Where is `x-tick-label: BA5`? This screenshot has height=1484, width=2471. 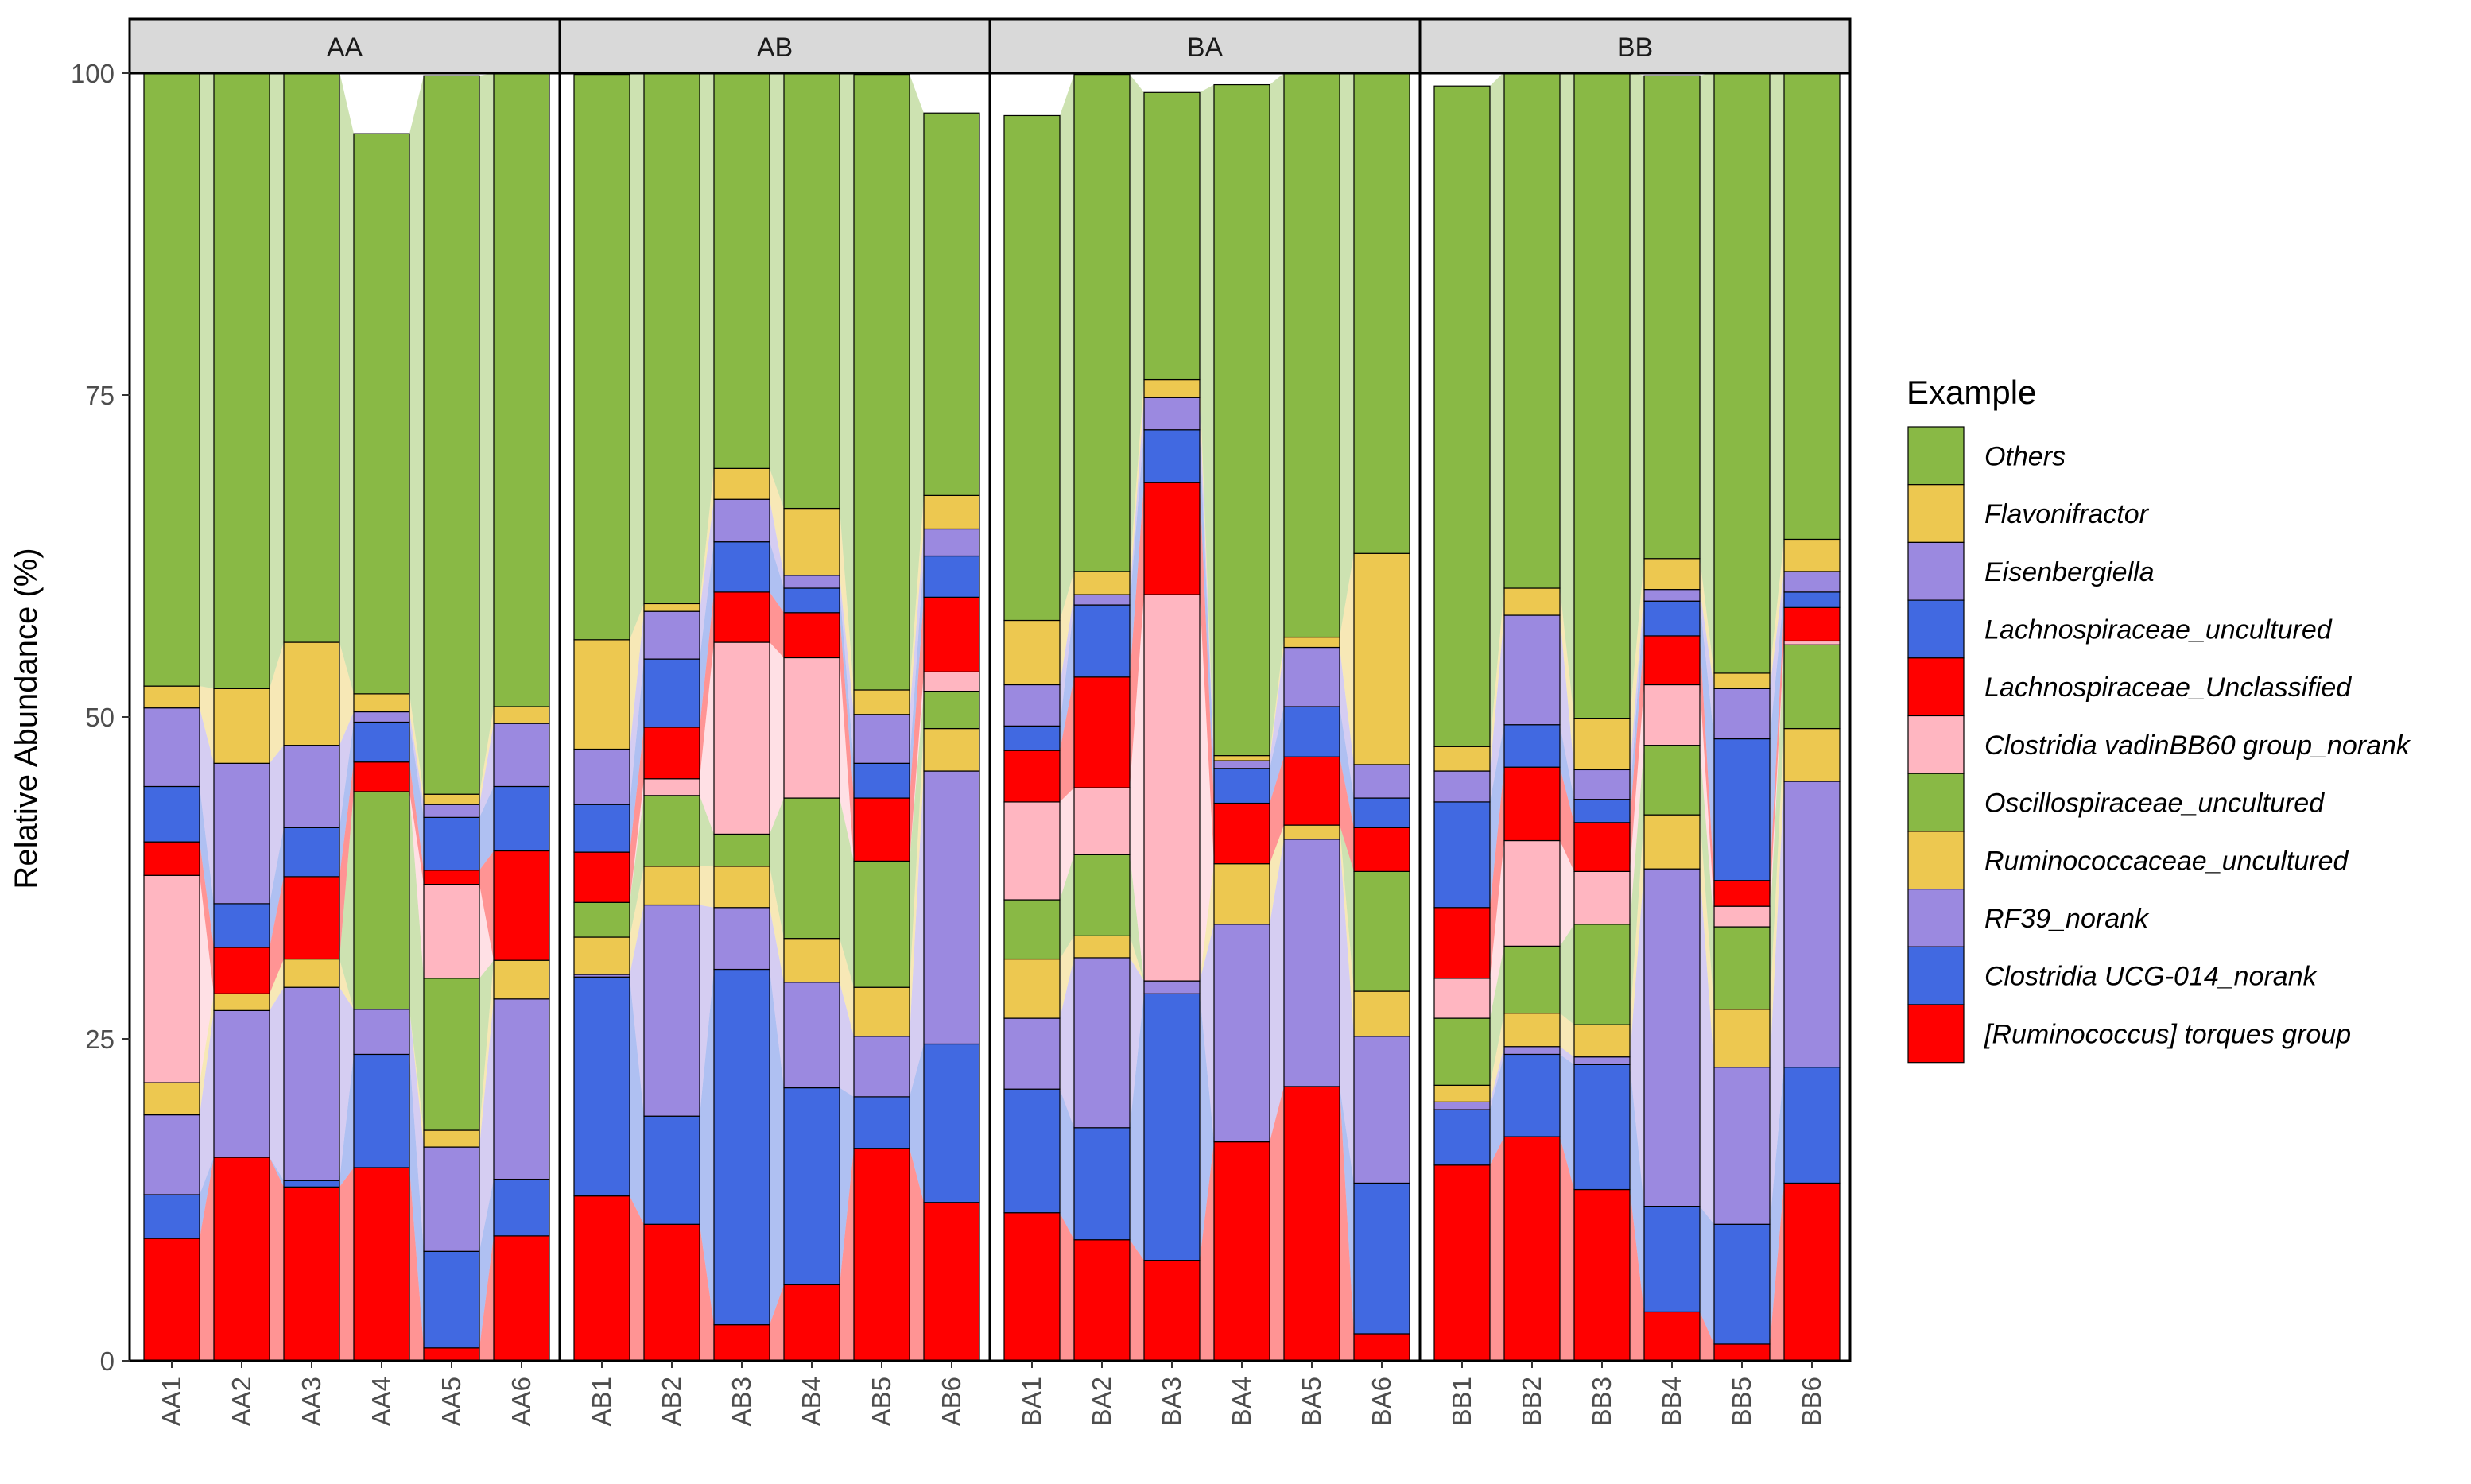
x-tick-label: BA5 is located at coordinates (1311, 1401).